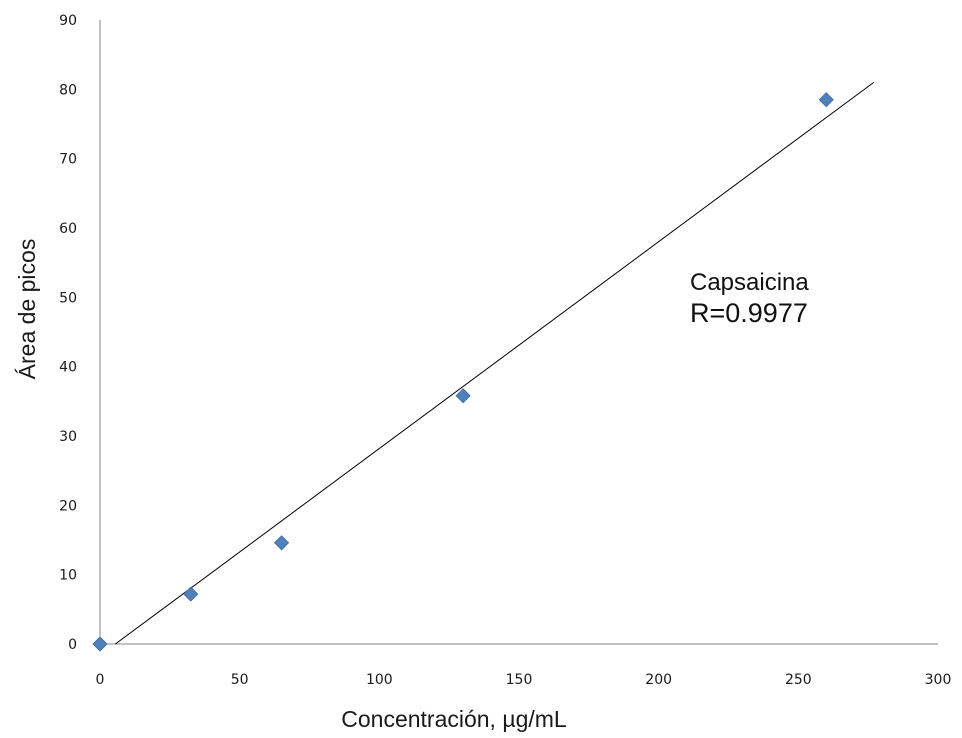 This screenshot has width=962, height=738. What do you see at coordinates (68, 506) in the screenshot?
I see `y-tick-label: 20` at bounding box center [68, 506].